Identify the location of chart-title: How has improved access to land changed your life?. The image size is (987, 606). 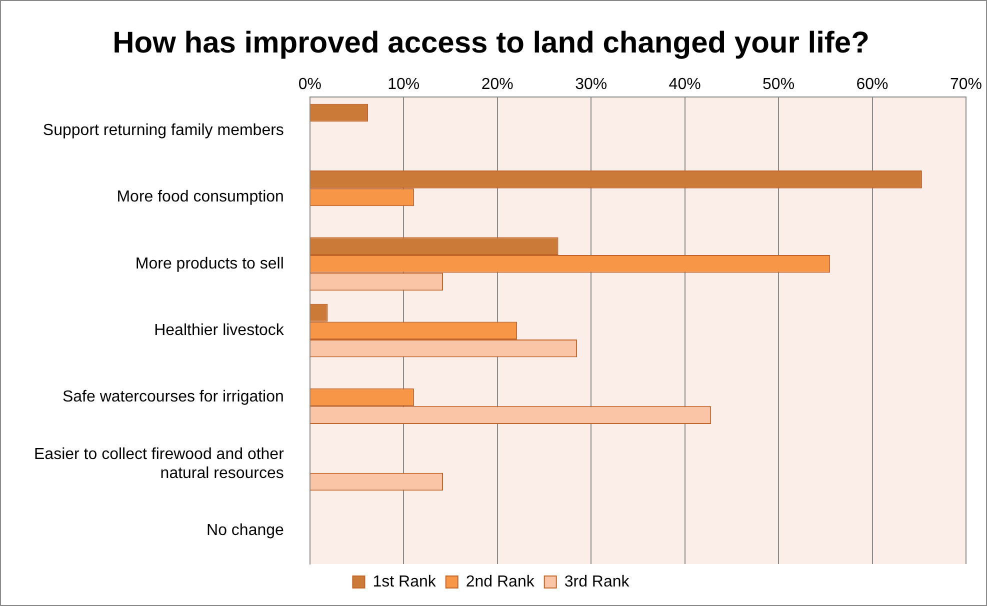
(491, 43).